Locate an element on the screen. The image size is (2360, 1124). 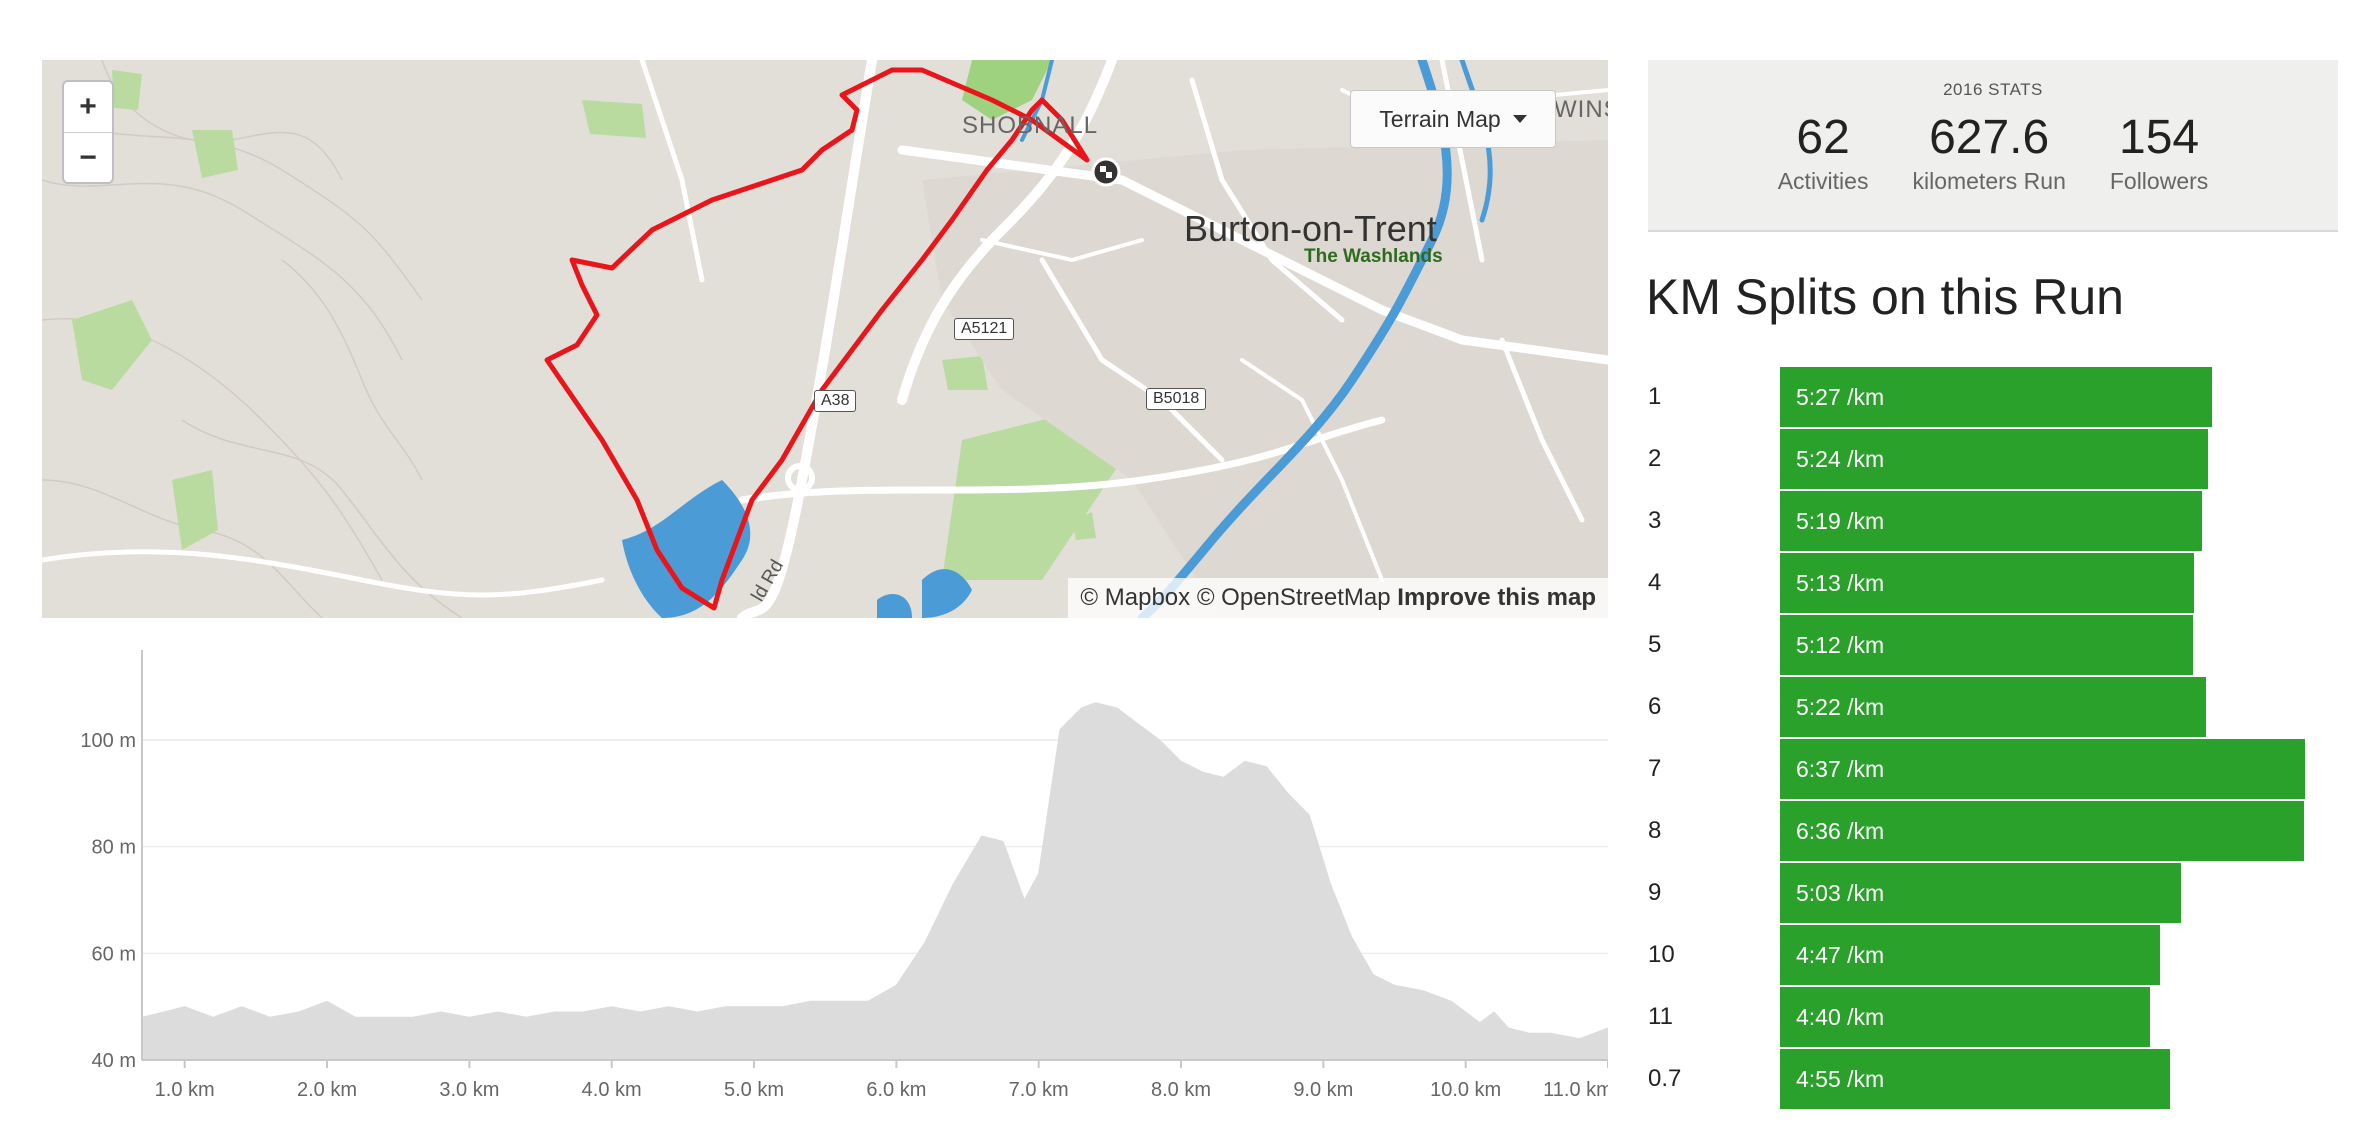
split-pace-bar: 4:40 /km is located at coordinates (1965, 1017).